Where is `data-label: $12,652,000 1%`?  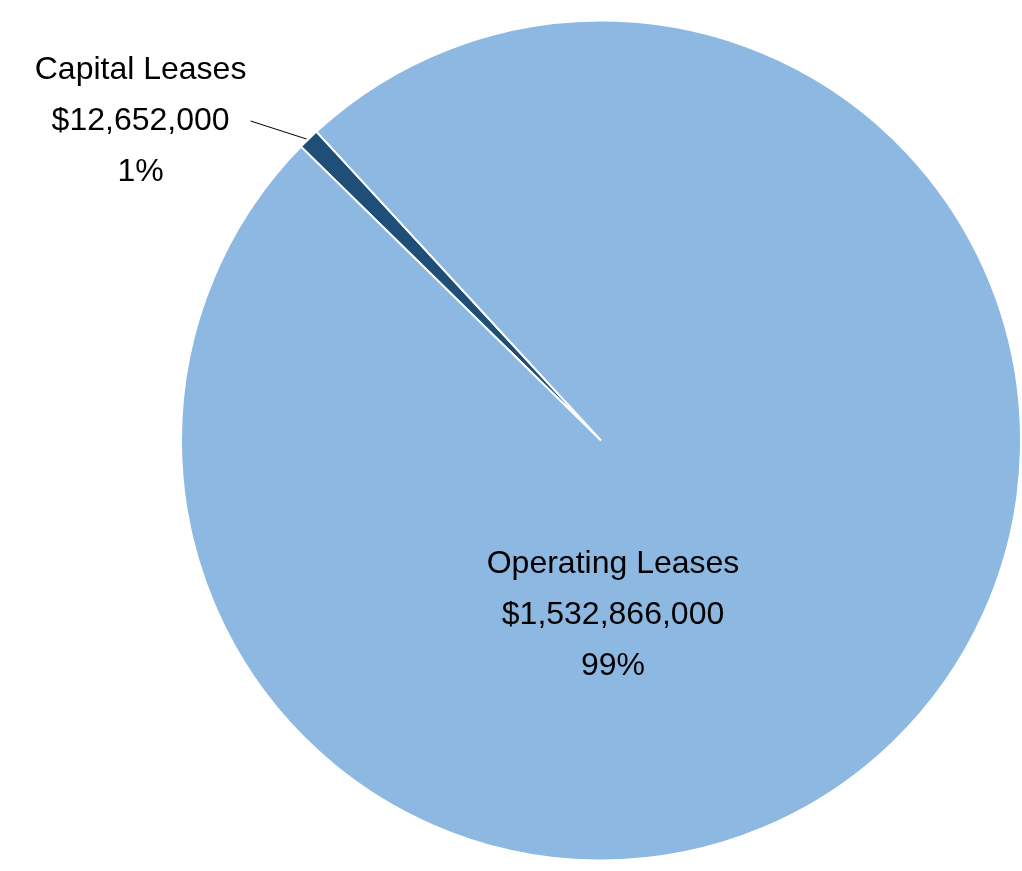 data-label: $12,652,000 1% is located at coordinates (140, 144).